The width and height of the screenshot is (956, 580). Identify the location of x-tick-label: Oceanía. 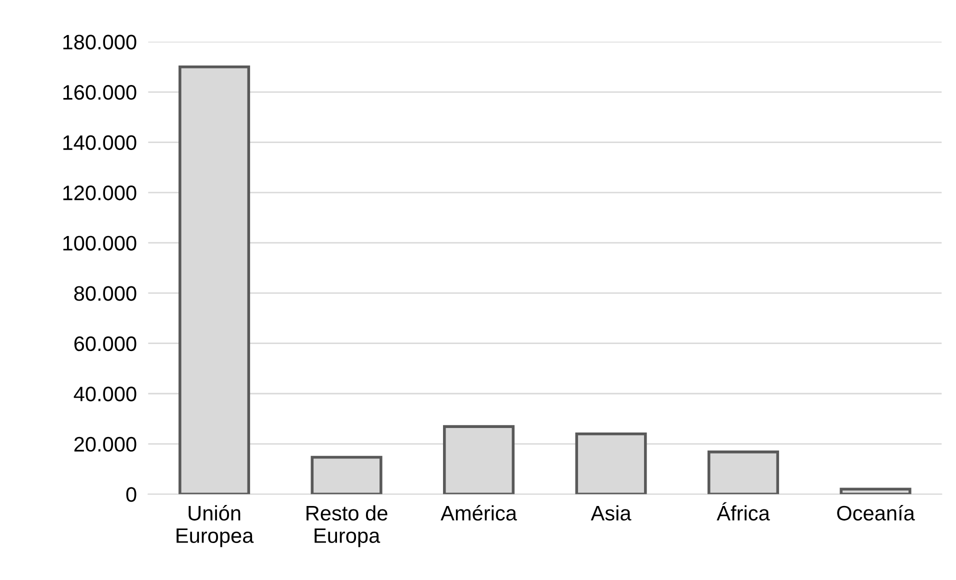
(876, 513).